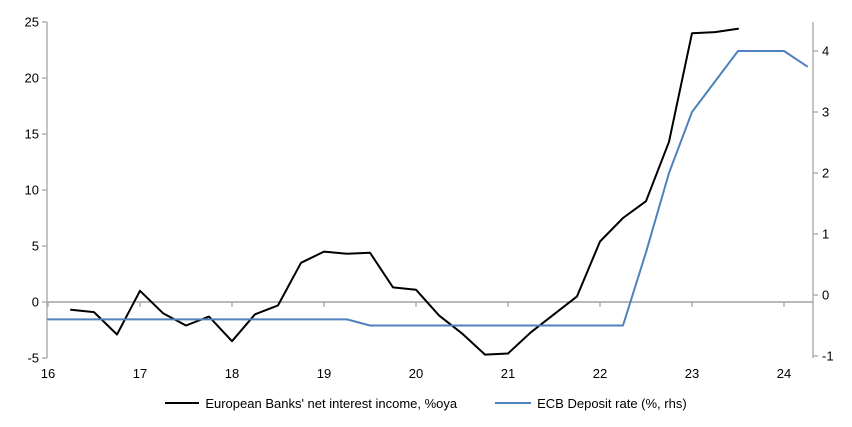  Describe the element at coordinates (182, 403) in the screenshot. I see `black-line-swatch` at that location.